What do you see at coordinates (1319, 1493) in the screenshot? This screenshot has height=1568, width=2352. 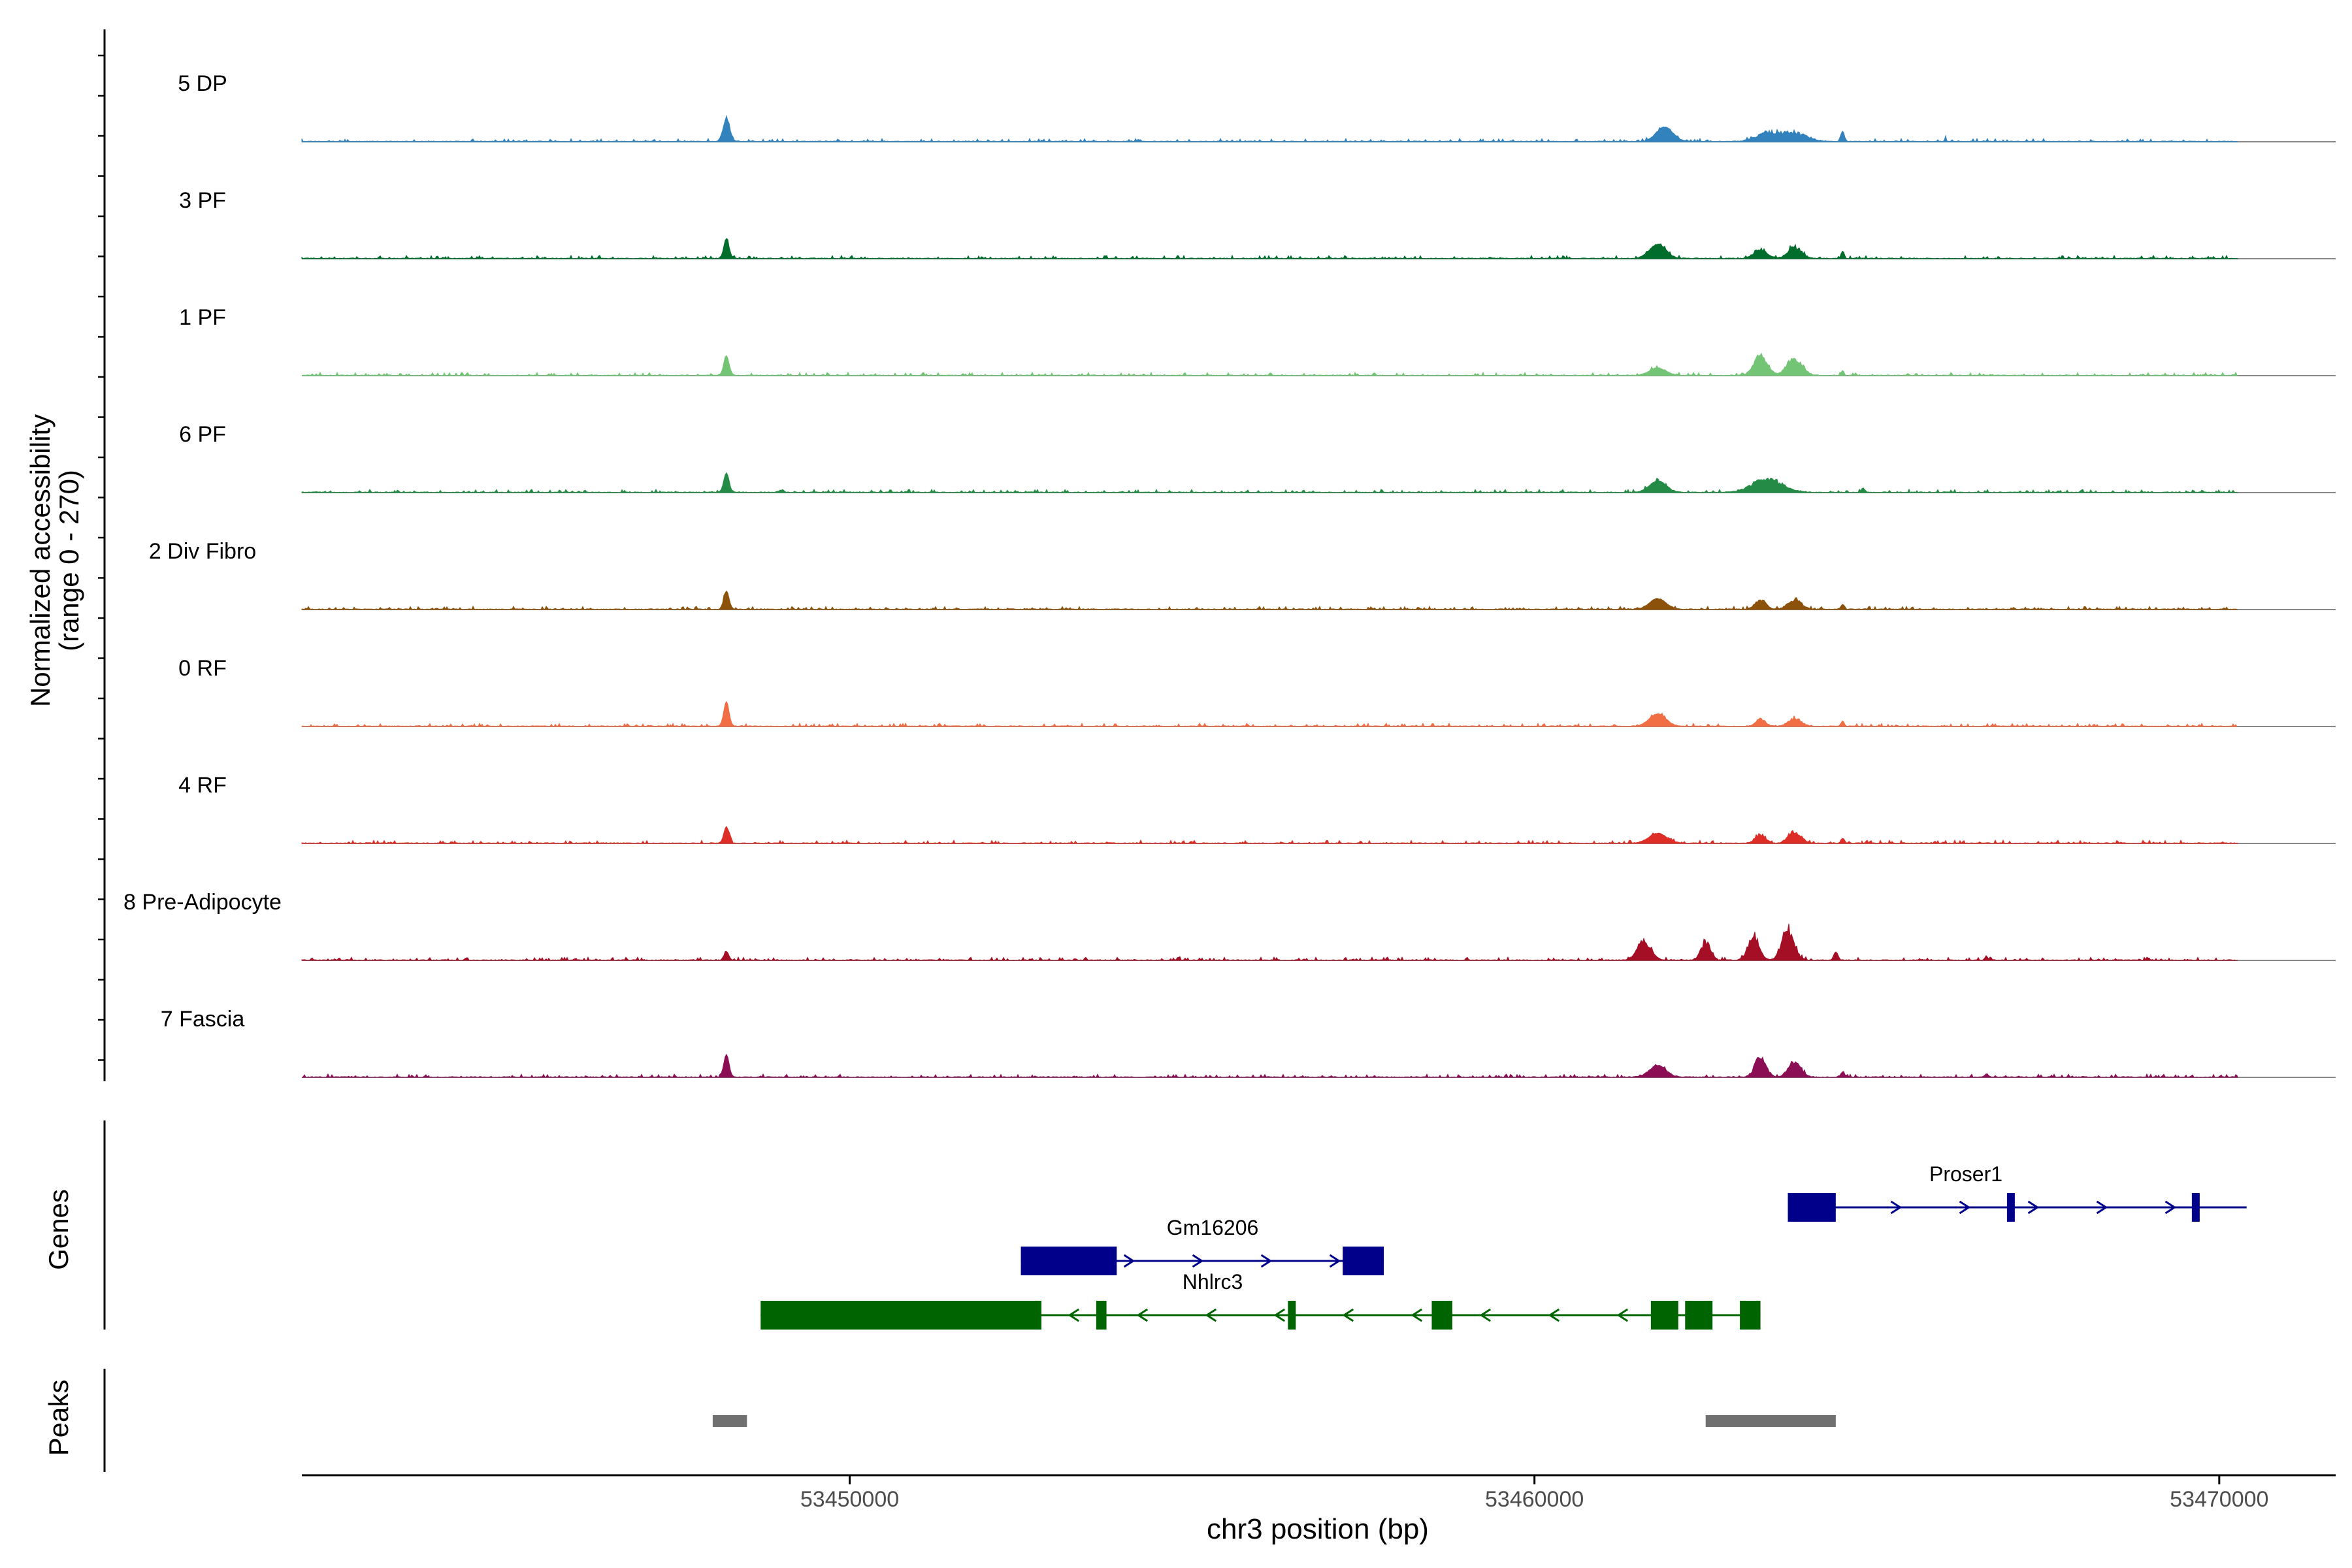 I see `x-axis: 53450000 53460000 53470000` at bounding box center [1319, 1493].